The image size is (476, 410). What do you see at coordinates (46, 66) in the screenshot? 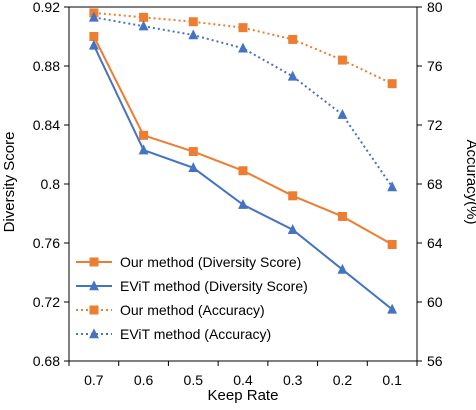
I see `y-left-tick-label: 0.88` at bounding box center [46, 66].